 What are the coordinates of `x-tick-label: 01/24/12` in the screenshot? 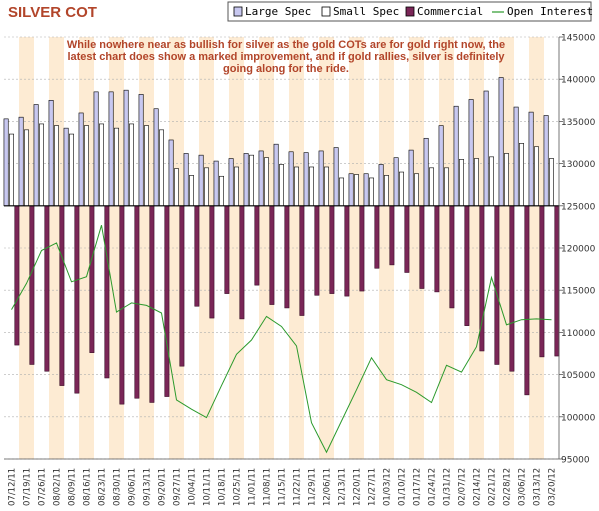 It's located at (433, 487).